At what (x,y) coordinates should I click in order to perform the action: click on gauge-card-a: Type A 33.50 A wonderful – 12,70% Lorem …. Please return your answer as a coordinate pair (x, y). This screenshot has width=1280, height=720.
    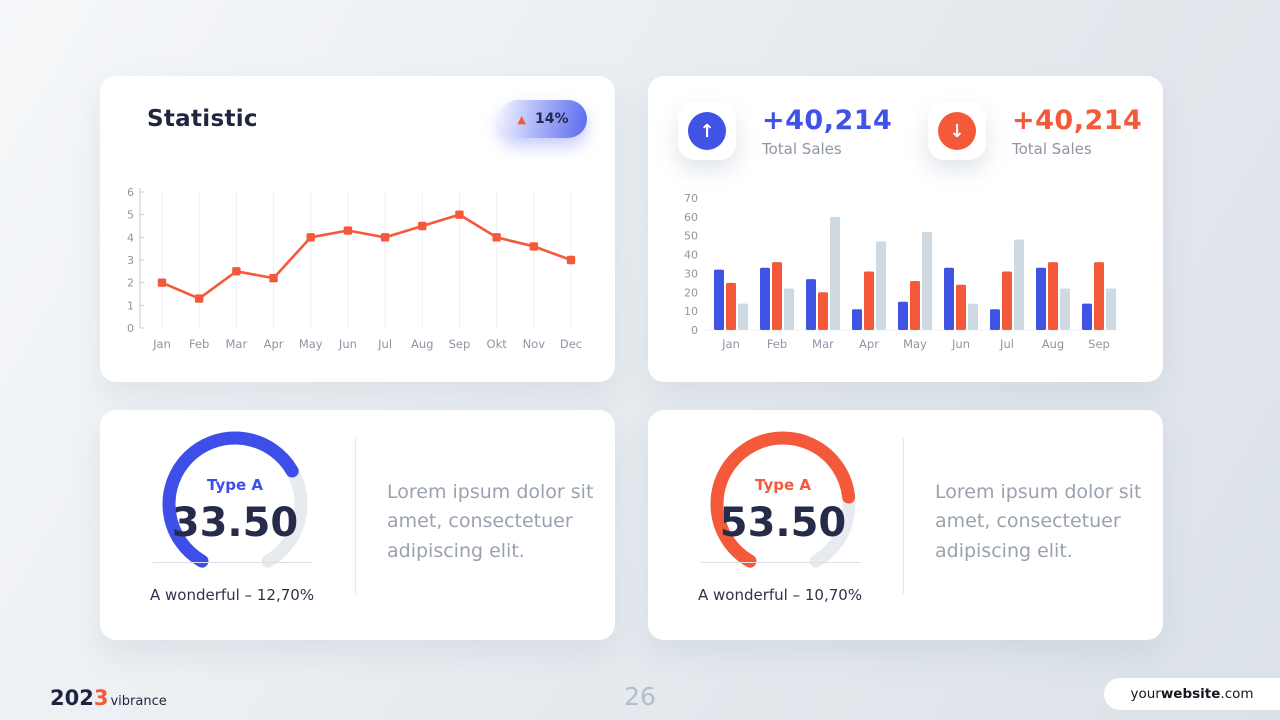
    Looking at the image, I should click on (357, 525).